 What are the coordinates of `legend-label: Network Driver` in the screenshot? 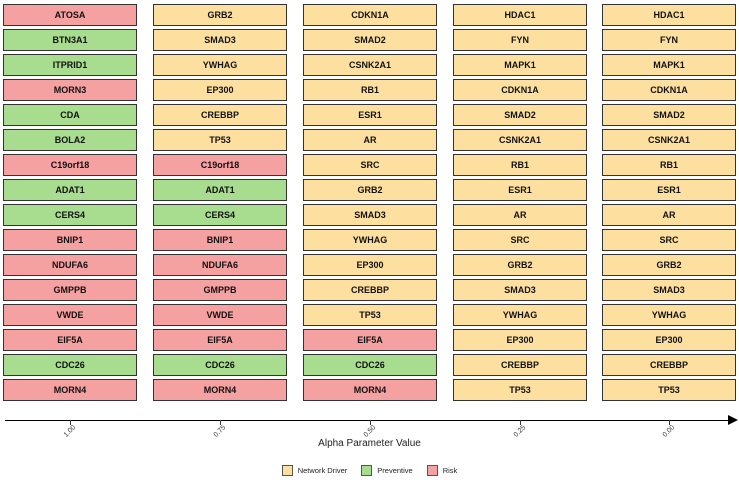 It's located at (322, 470).